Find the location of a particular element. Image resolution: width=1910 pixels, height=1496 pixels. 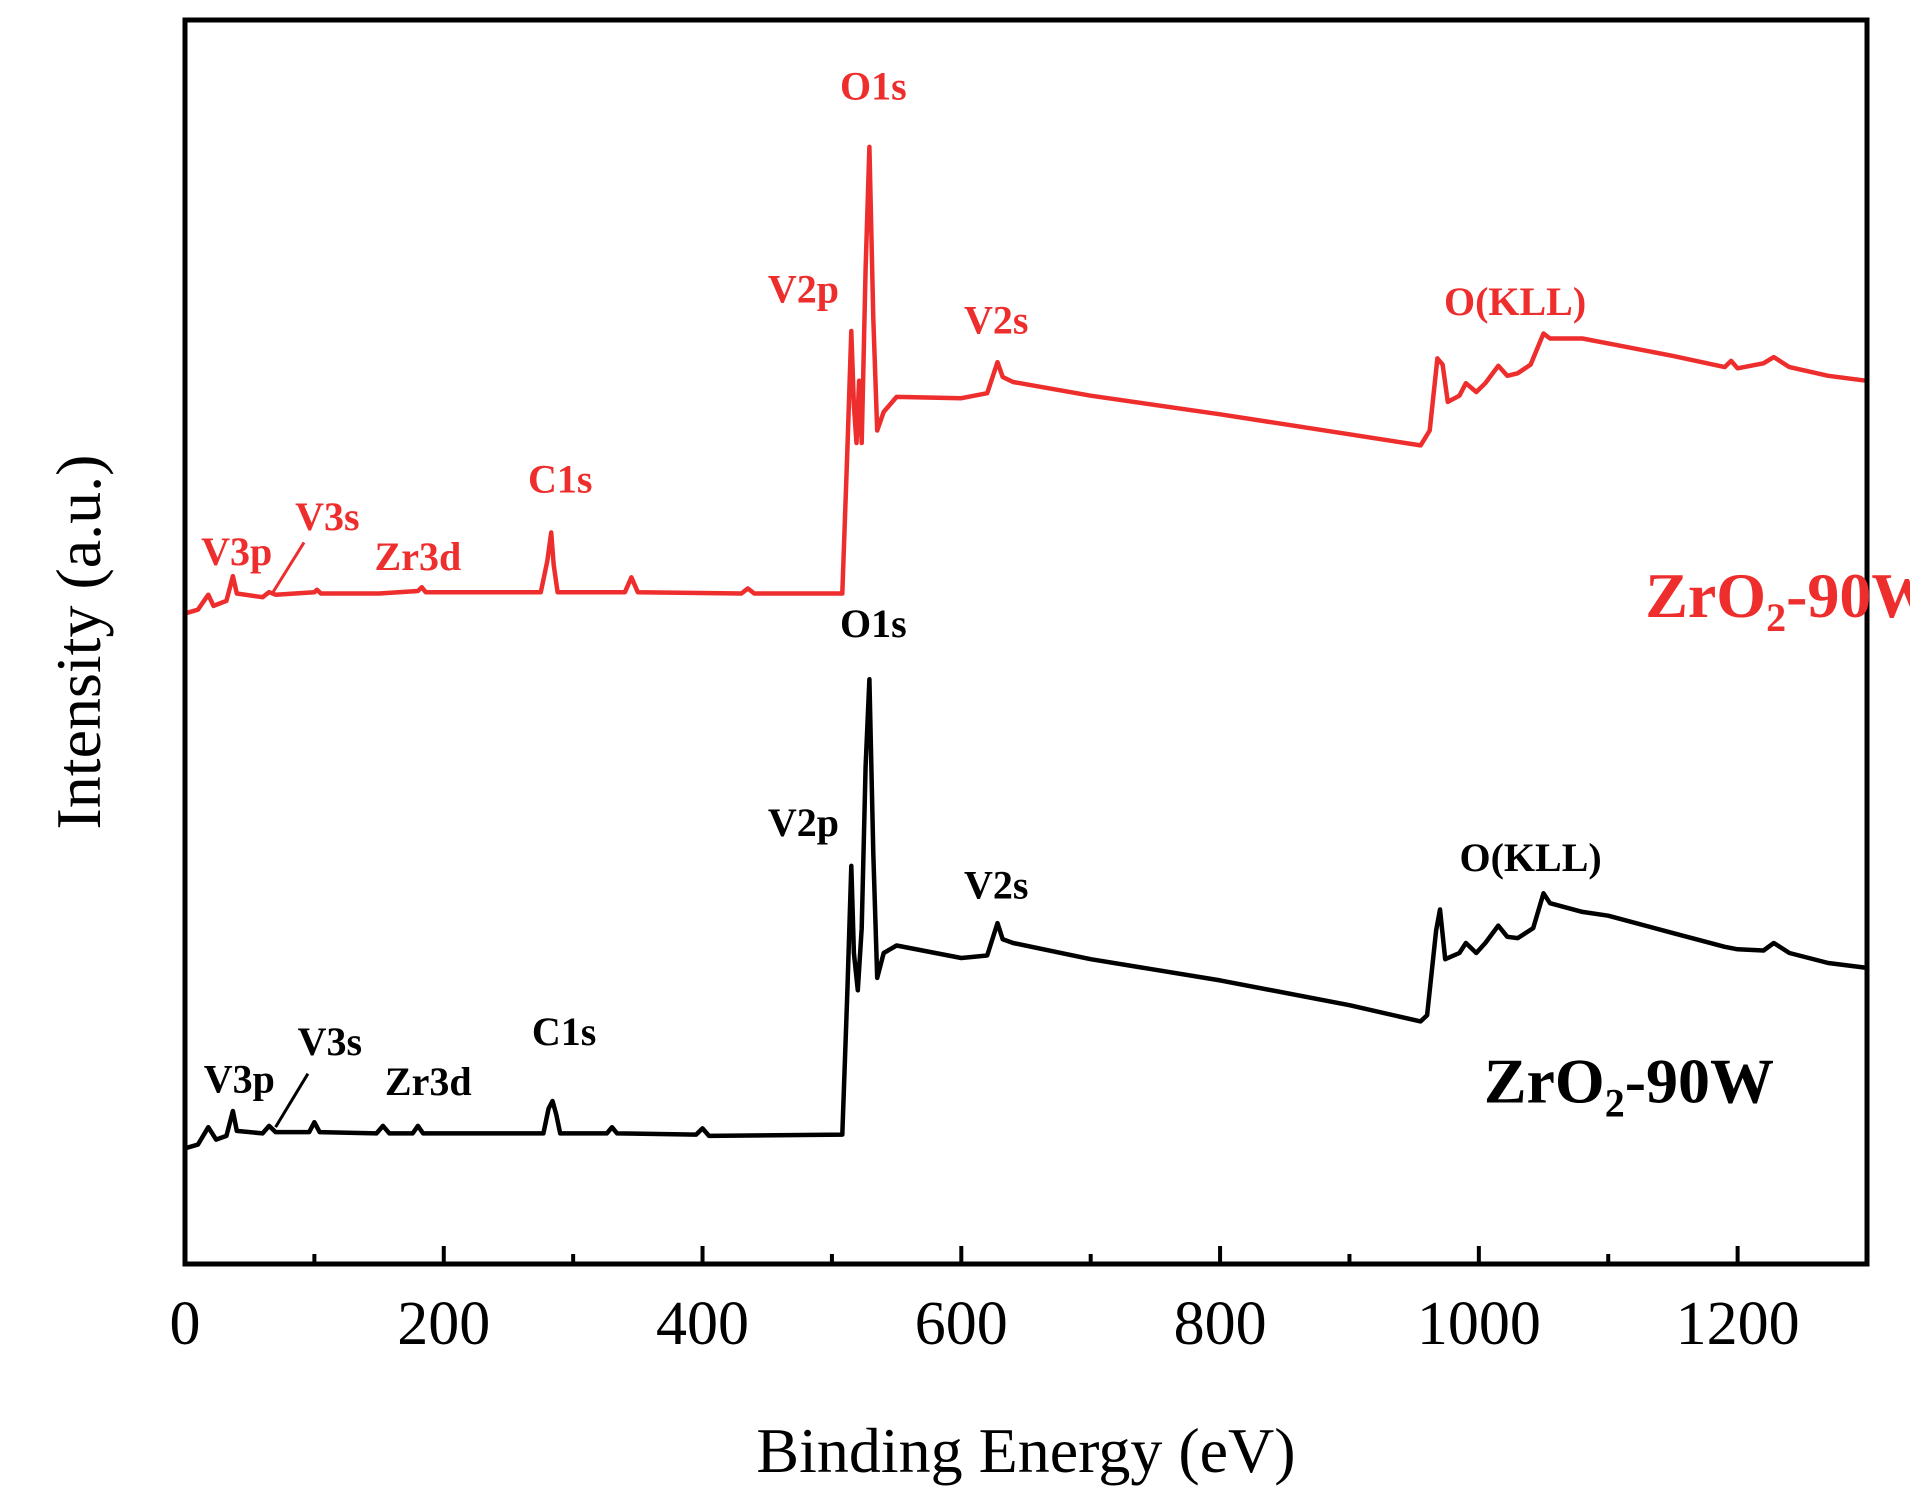

x-tick-label: 1000 is located at coordinates (1479, 1324).